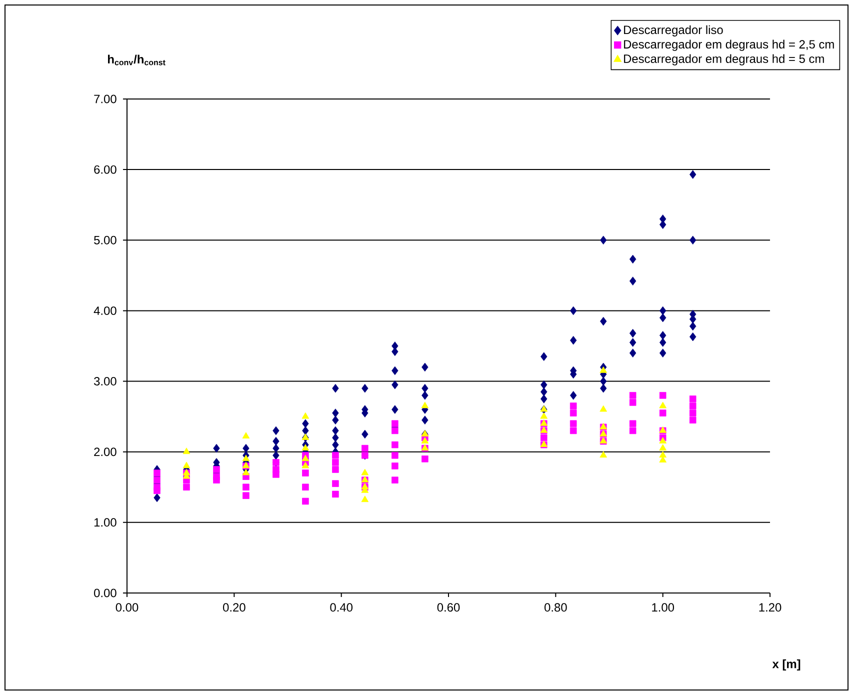 Image resolution: width=853 pixels, height=693 pixels. I want to click on x-tick-label: 0.00, so click(127, 607).